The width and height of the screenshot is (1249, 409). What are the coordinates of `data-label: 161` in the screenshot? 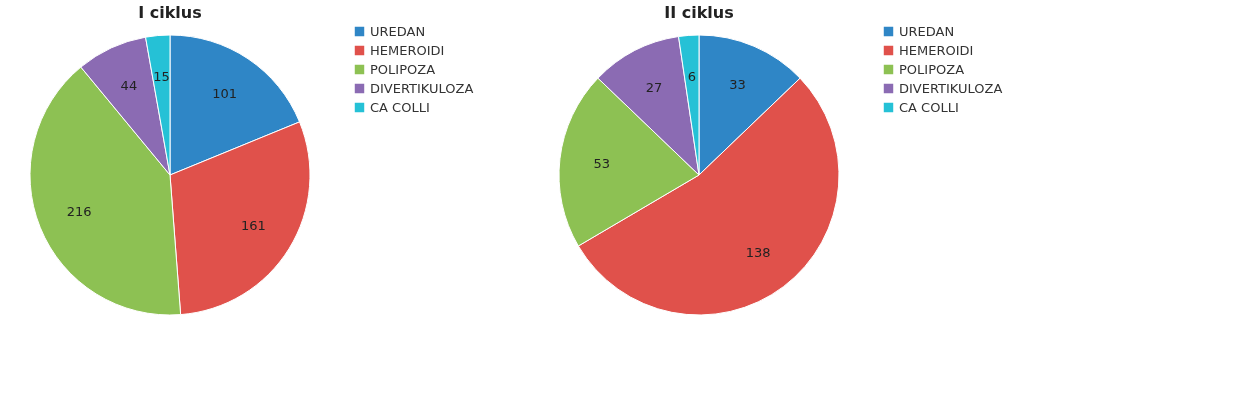 It's located at (253, 226).